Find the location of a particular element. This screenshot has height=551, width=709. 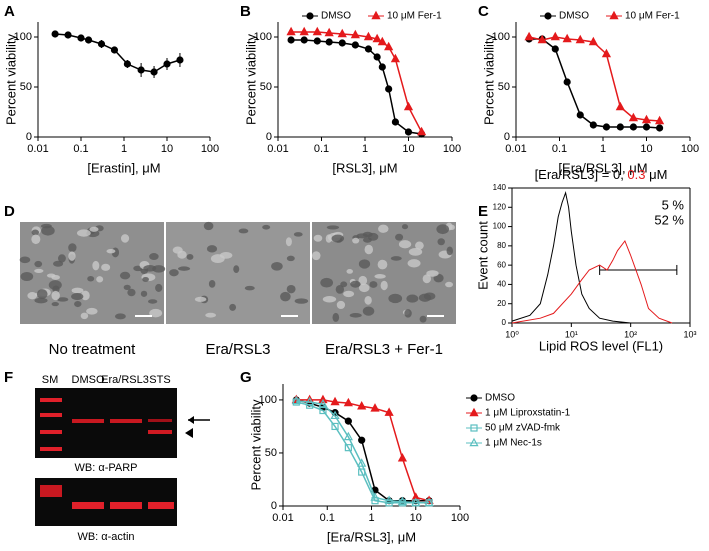

x-tick-label: 0.1 is located at coordinates (327, 518).